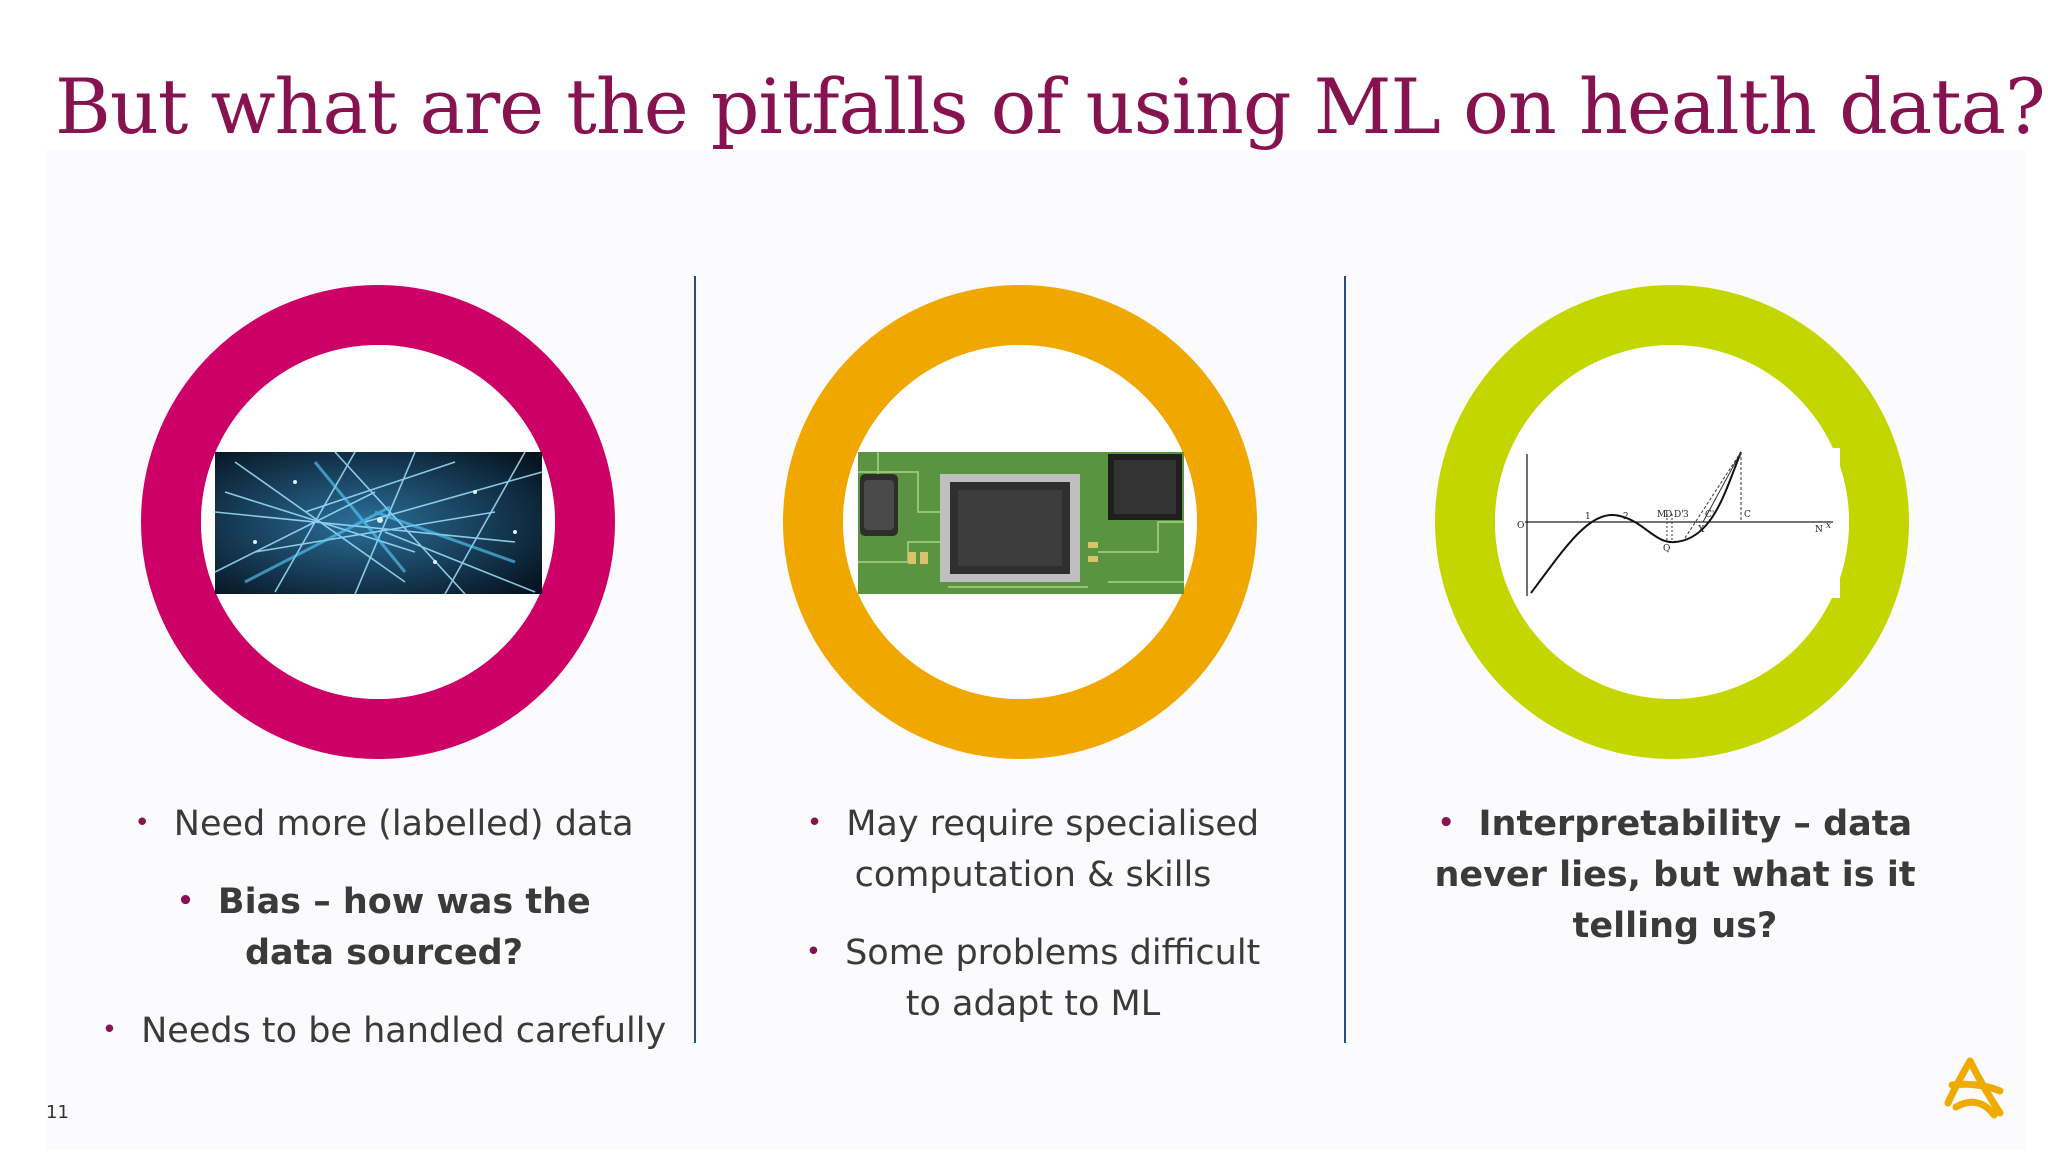 This screenshot has width=2048, height=1152. Describe the element at coordinates (1974, 1088) in the screenshot. I see `brand-logo-icon` at that location.